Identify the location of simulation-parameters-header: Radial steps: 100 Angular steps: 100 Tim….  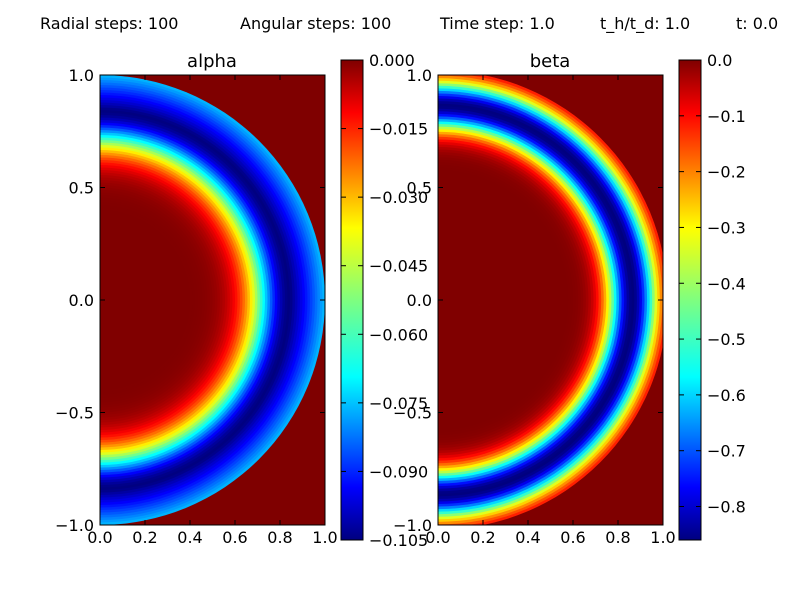
(400, 22).